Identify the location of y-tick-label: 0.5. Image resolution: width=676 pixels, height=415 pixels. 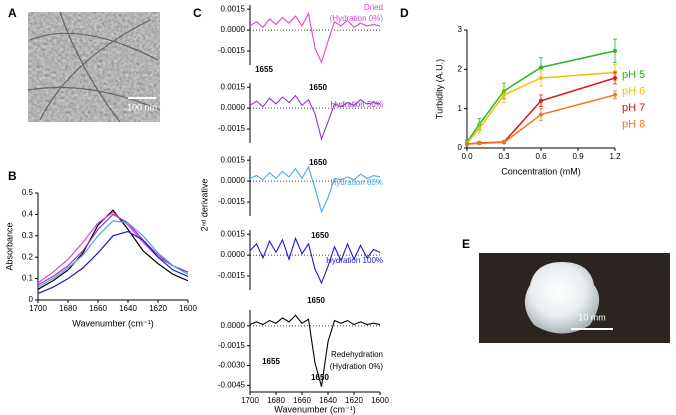
(28, 192).